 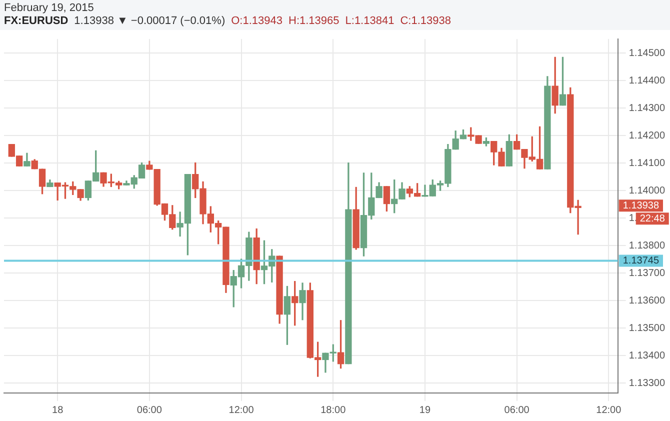 What do you see at coordinates (333, 410) in the screenshot?
I see `x-tick-label: 18:00` at bounding box center [333, 410].